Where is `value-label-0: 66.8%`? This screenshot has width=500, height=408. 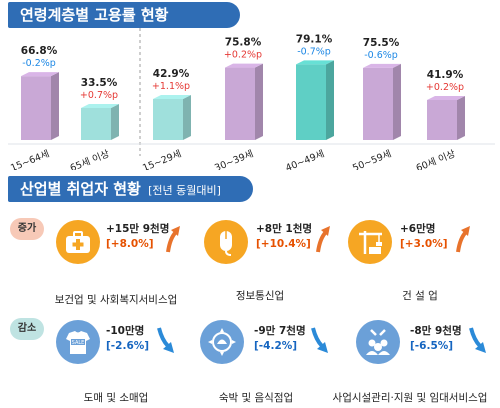 value-label-0: 66.8% is located at coordinates (39, 51).